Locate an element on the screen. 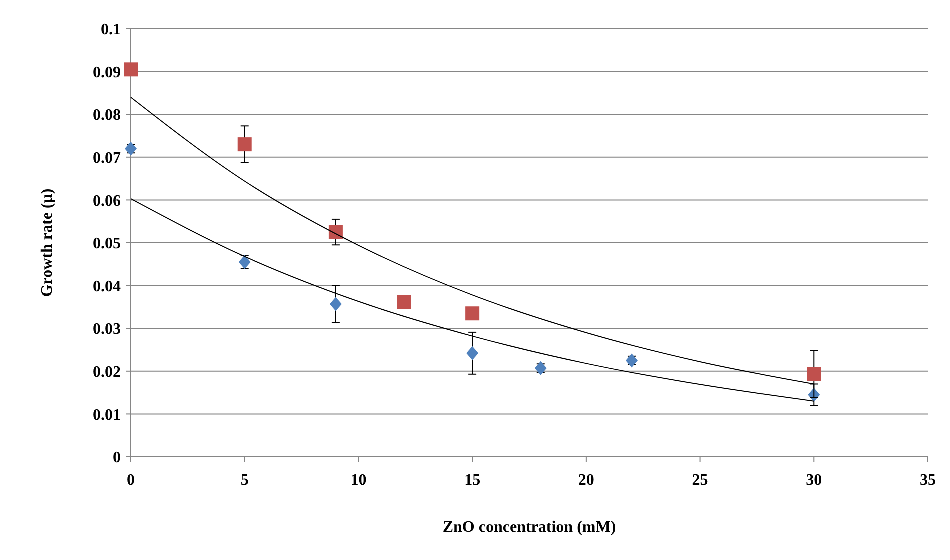 The image size is (950, 560). y-tick-label: 0.07 is located at coordinates (107, 158).